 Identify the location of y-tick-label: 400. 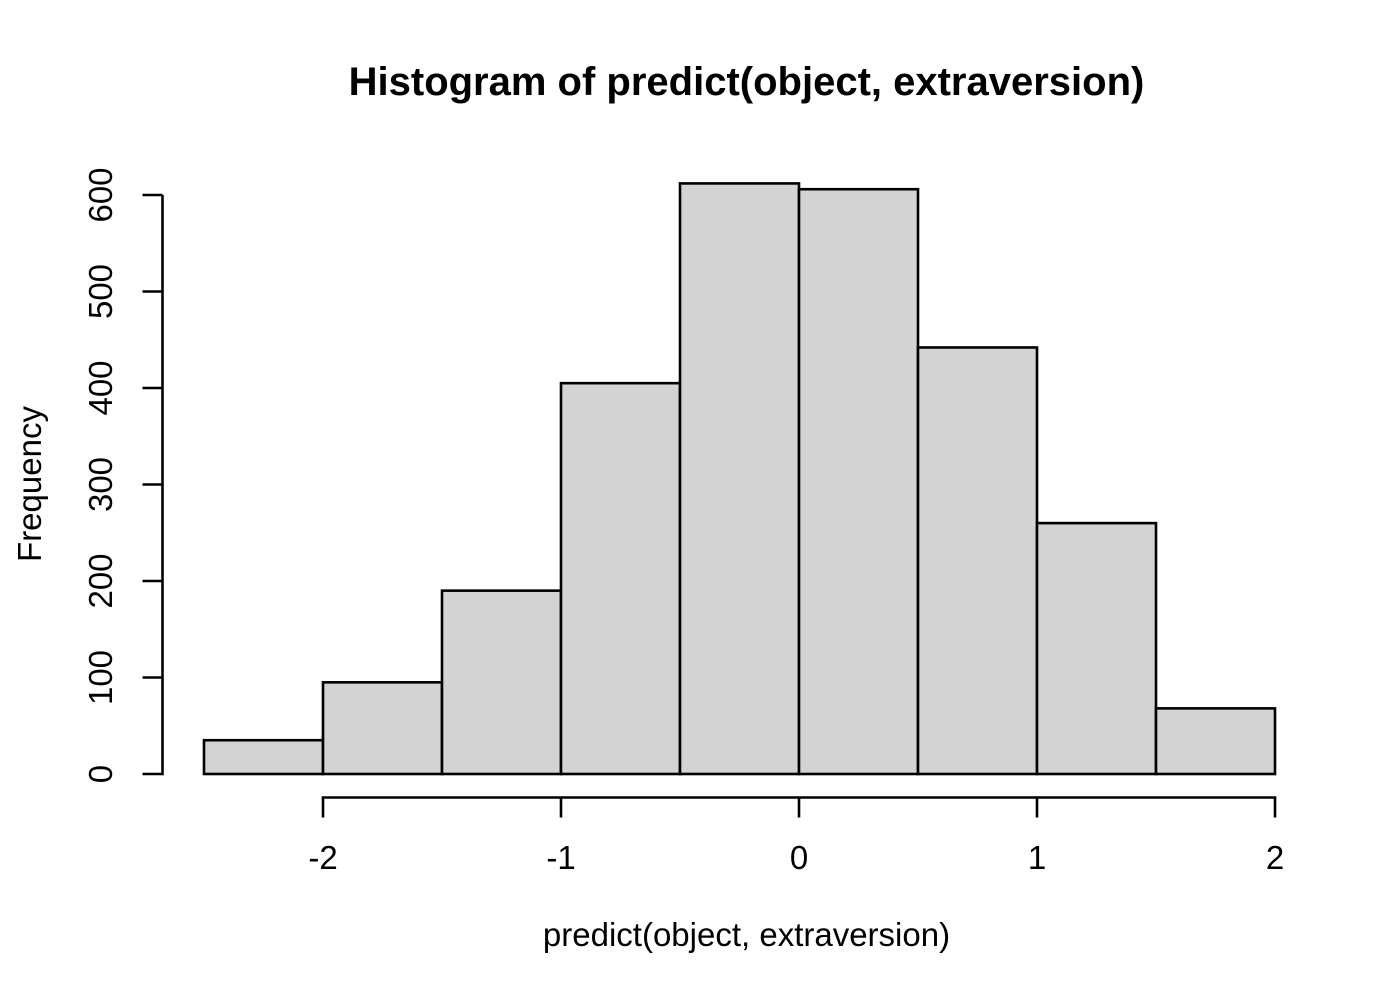
(100, 387).